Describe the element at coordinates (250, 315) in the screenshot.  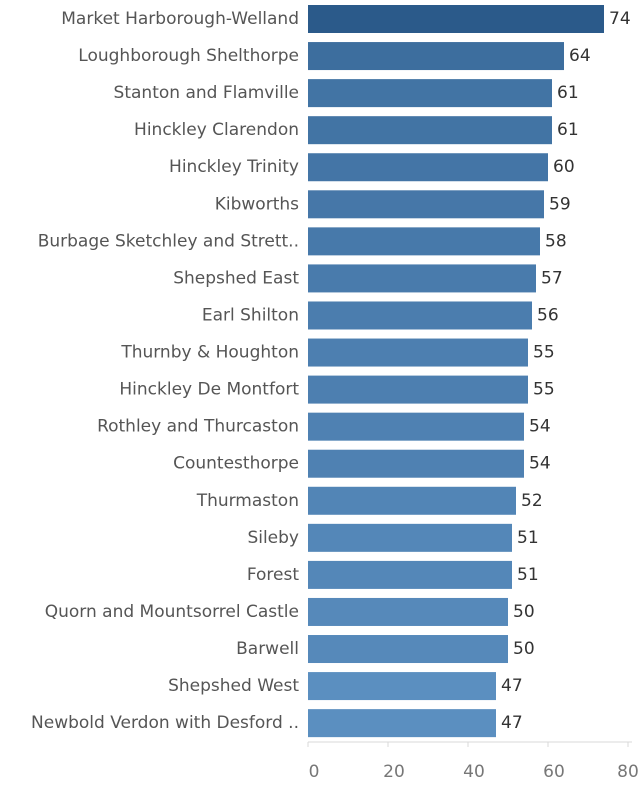
I see `category-label: Earl Shilton` at that location.